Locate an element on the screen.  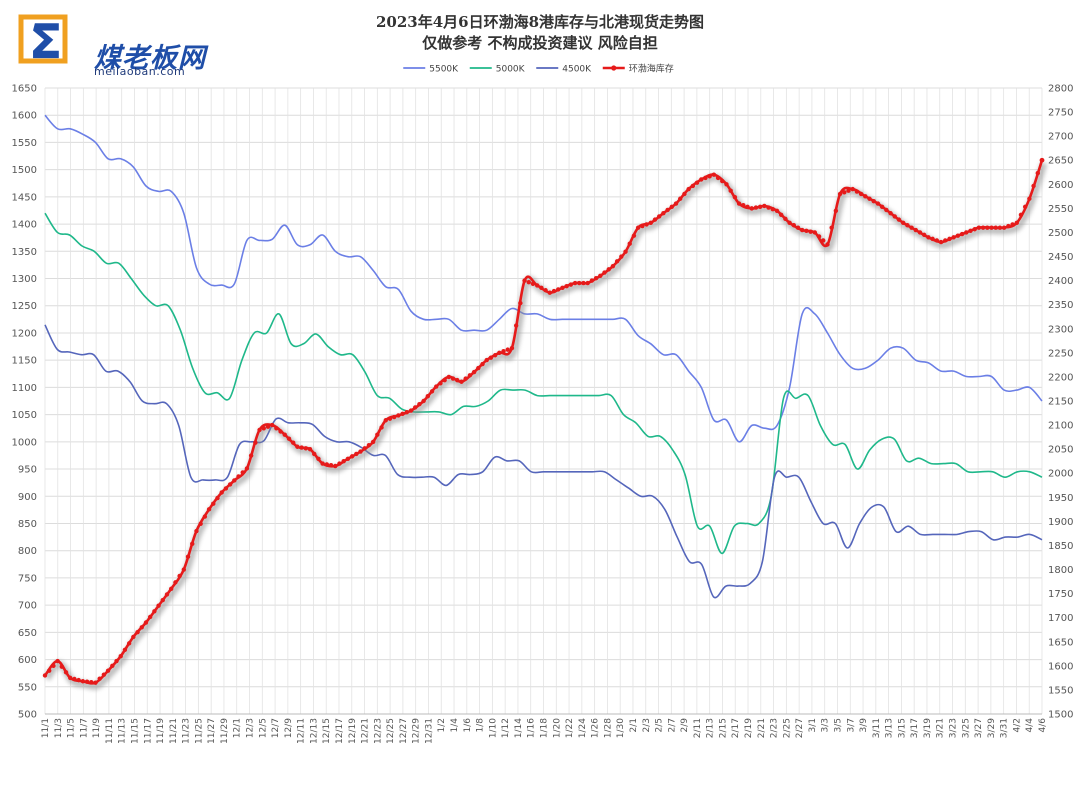
y-left-tick-label: 1400 is located at coordinates (24, 225).